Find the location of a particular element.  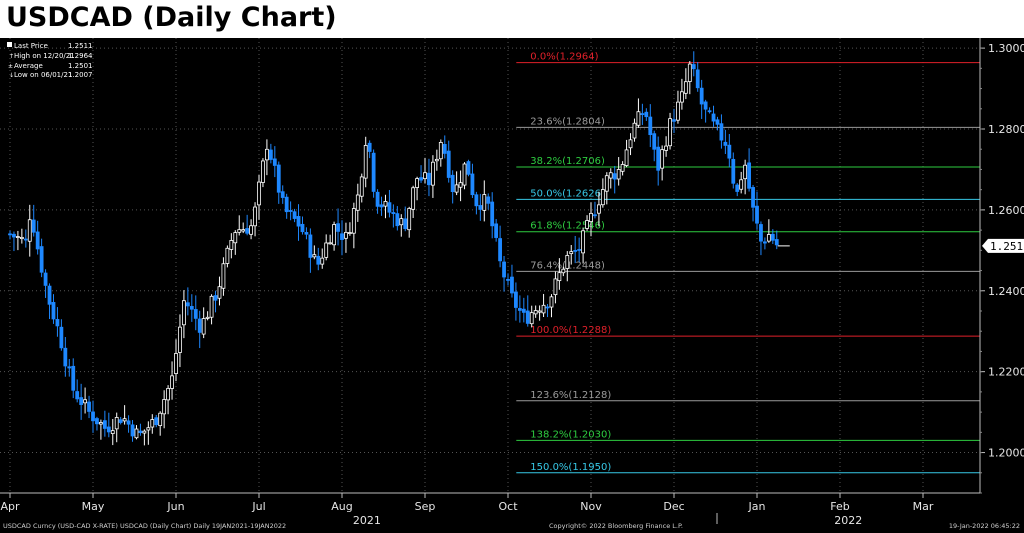

x-tick-label: Jun is located at coordinates (175, 506).